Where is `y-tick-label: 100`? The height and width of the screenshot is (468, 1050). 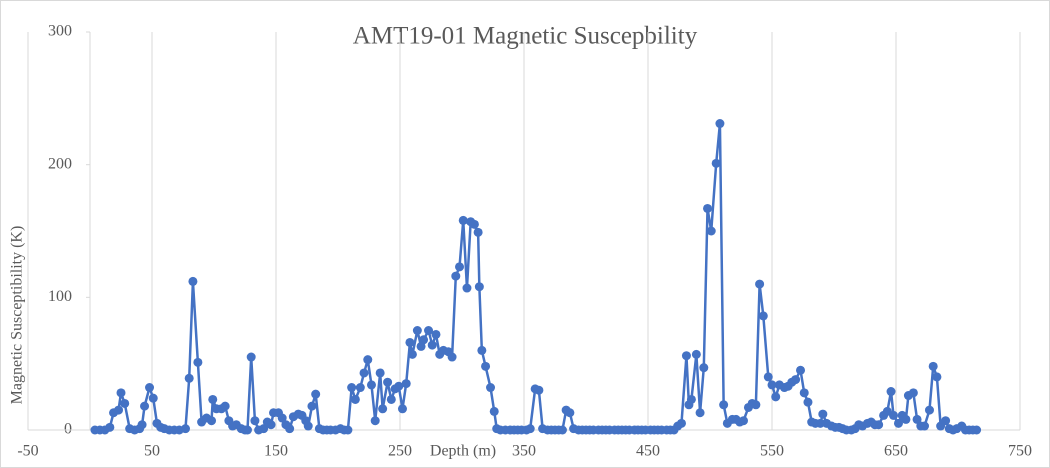
y-tick-label: 100 is located at coordinates (60, 296).